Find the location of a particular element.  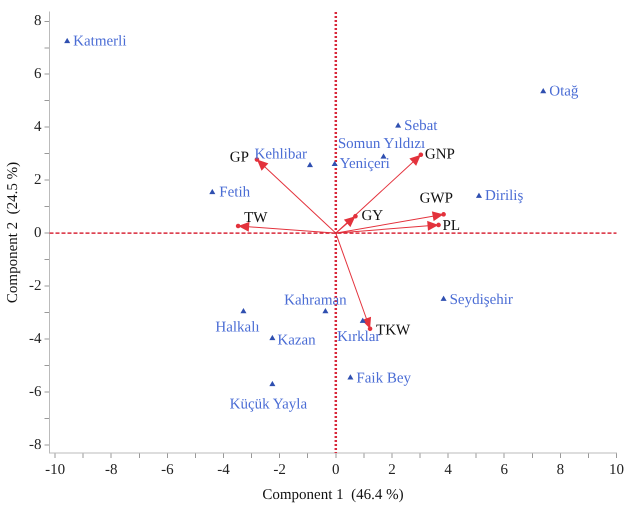

y-tick-label: -8 is located at coordinates (35, 444).